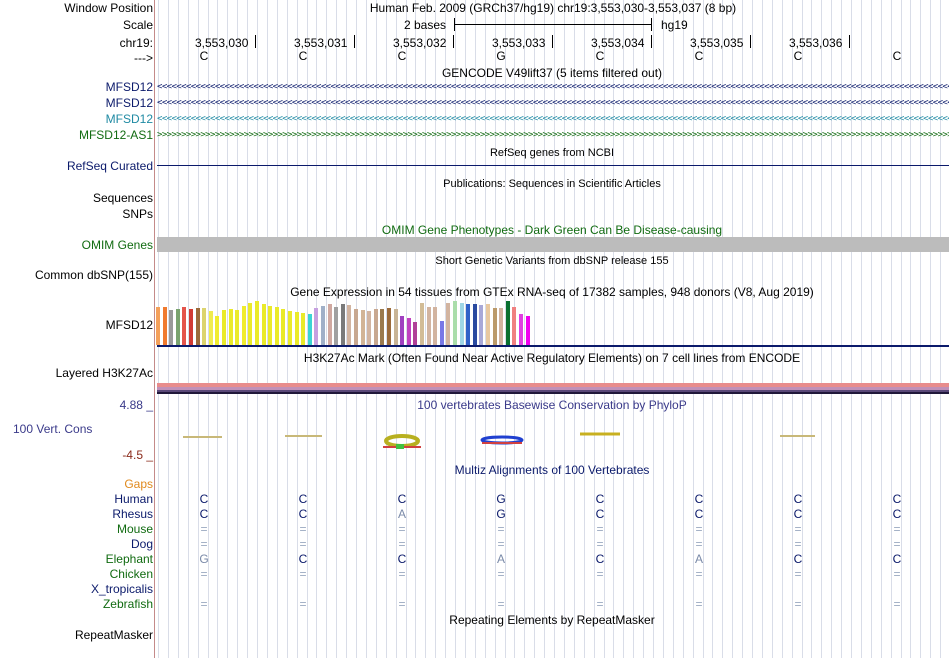 Image resolution: width=950 pixels, height=658 pixels. I want to click on snps-track-label: SNPs, so click(137, 214).